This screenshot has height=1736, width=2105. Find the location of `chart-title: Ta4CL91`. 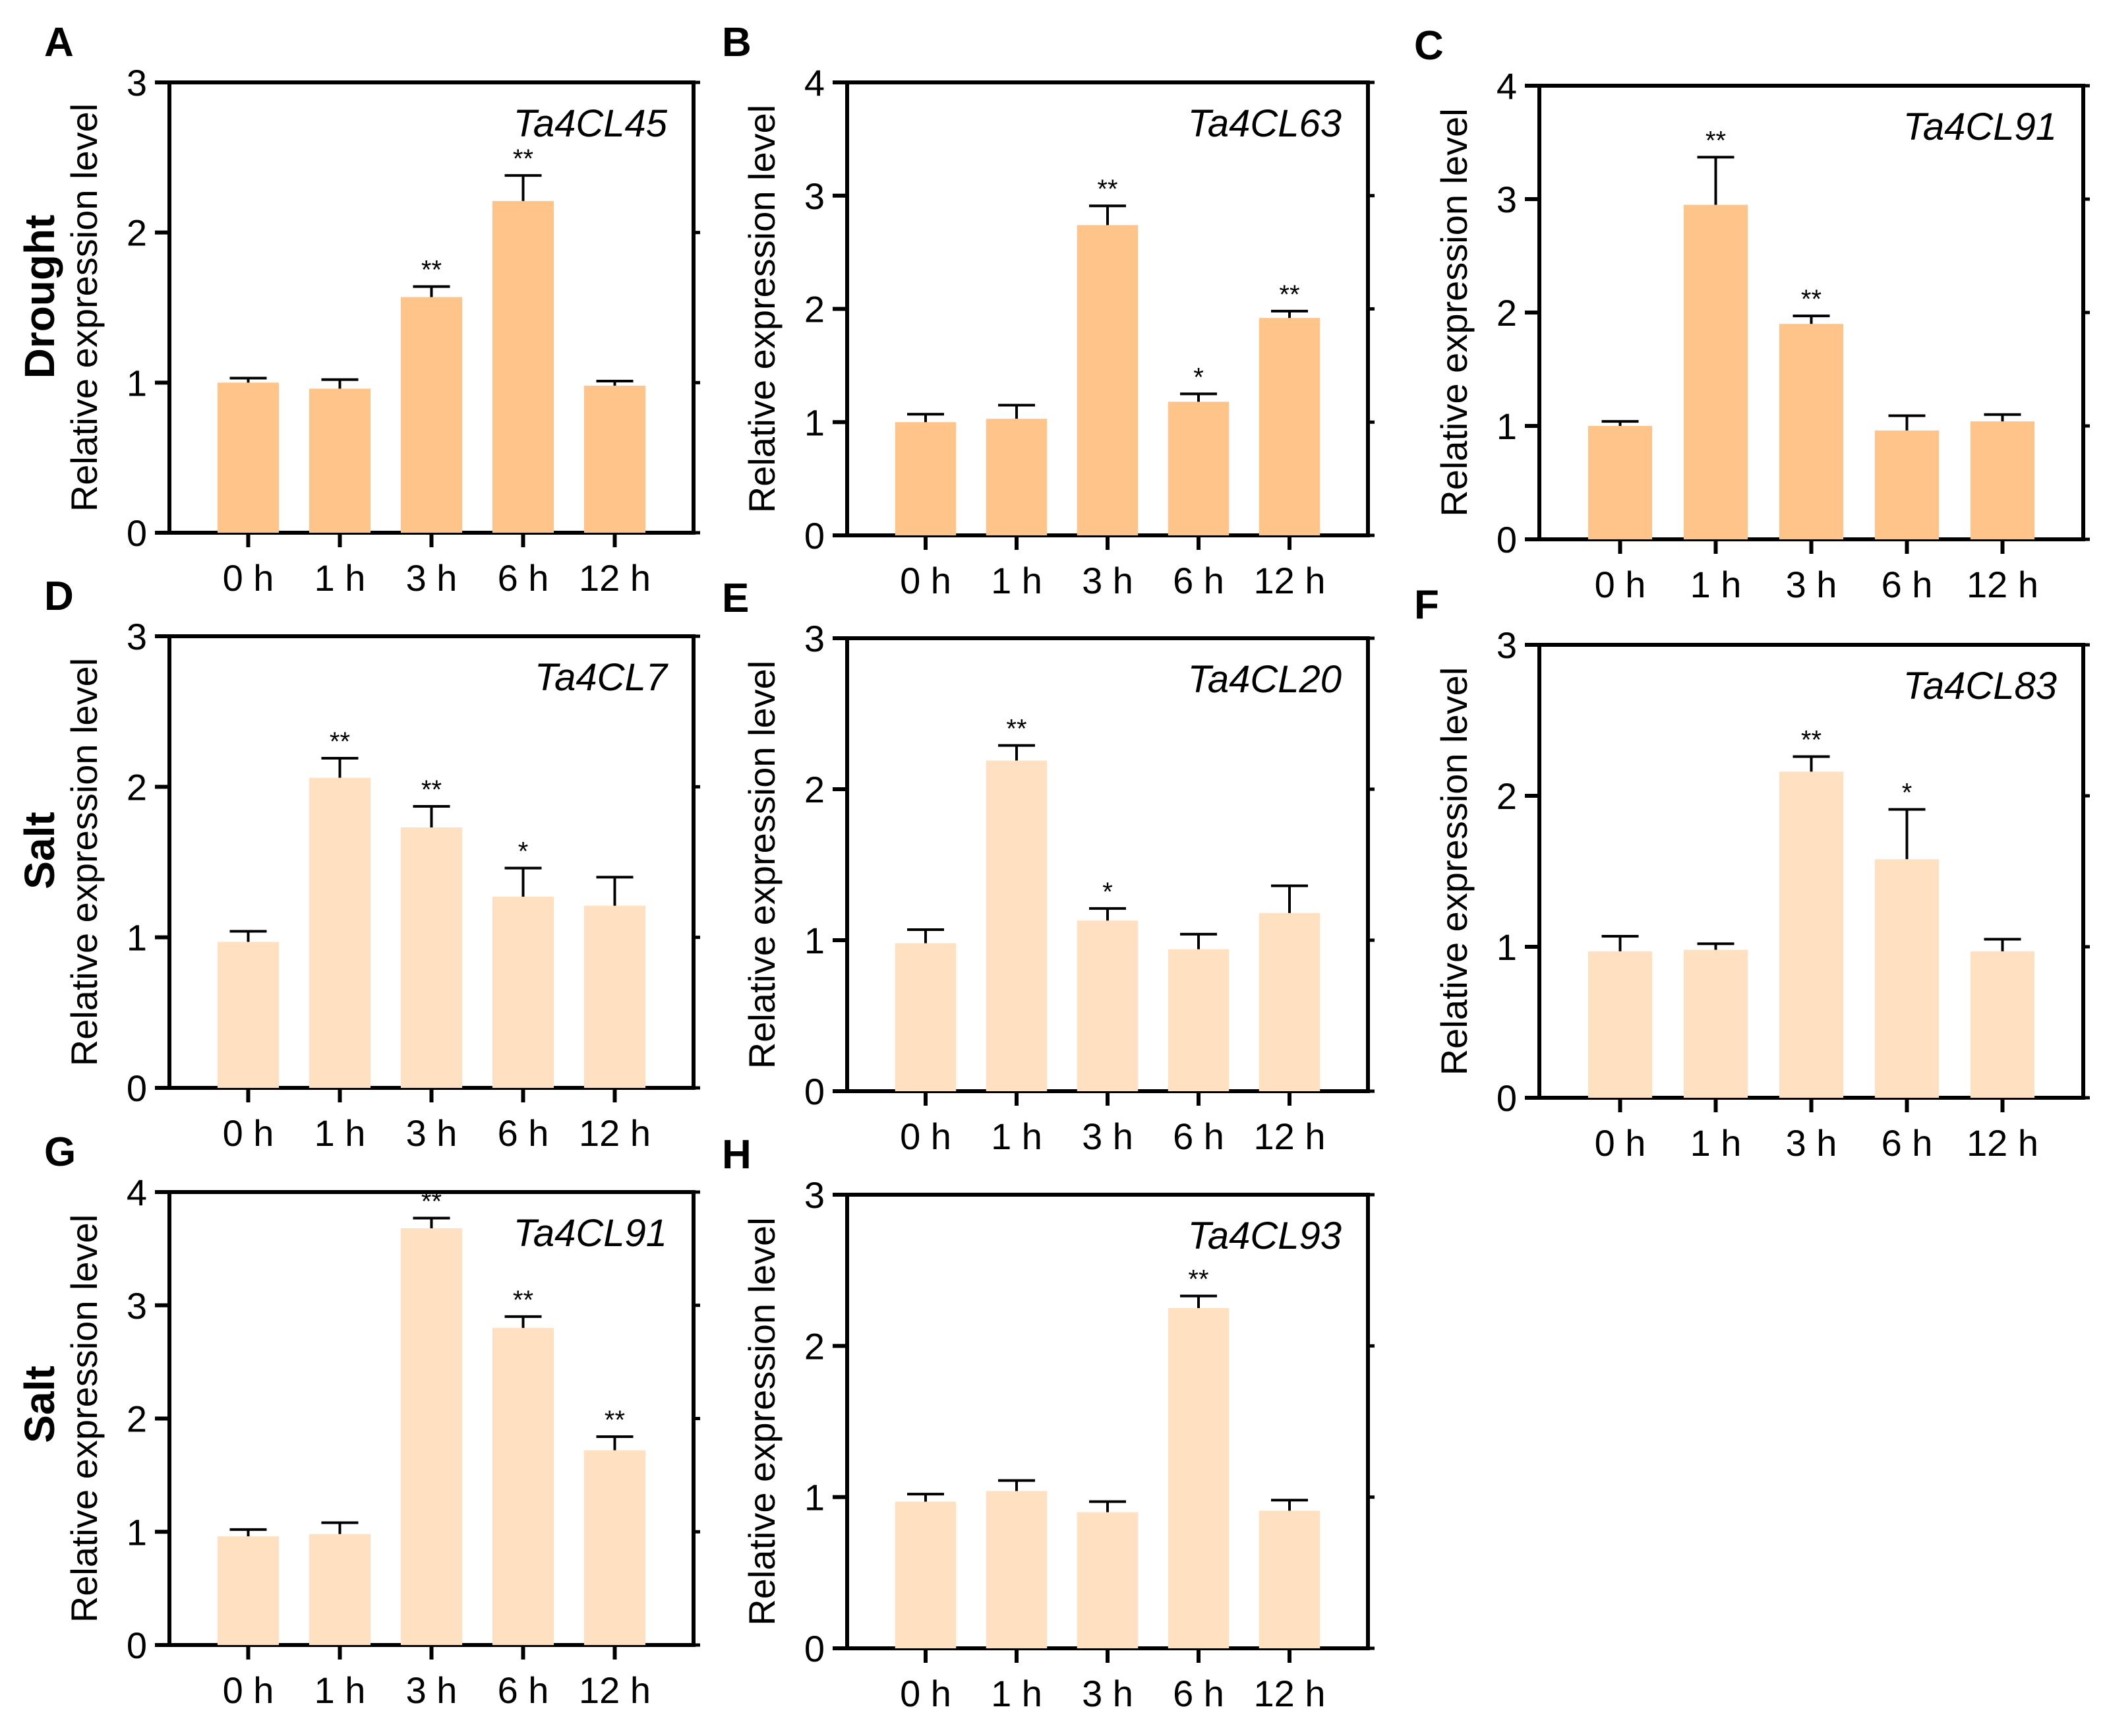

chart-title: Ta4CL91 is located at coordinates (1980, 127).